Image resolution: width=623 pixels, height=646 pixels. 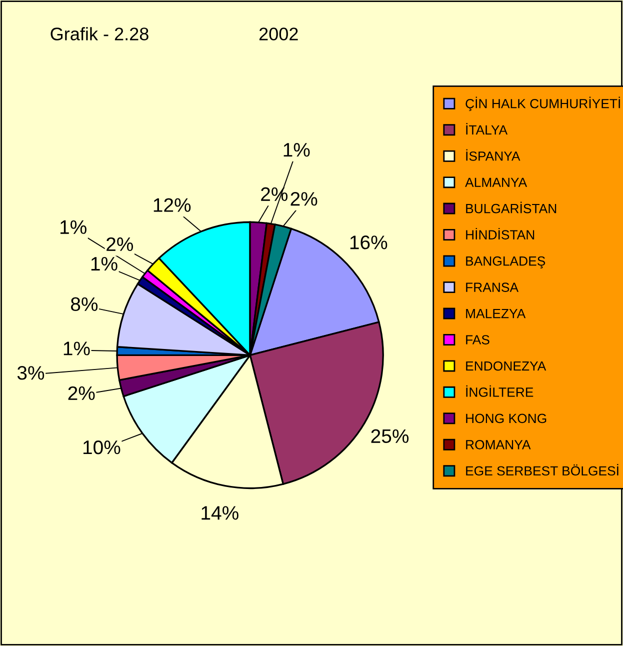 I want to click on legend-label: BULGARİSTAN, so click(x=511, y=208).